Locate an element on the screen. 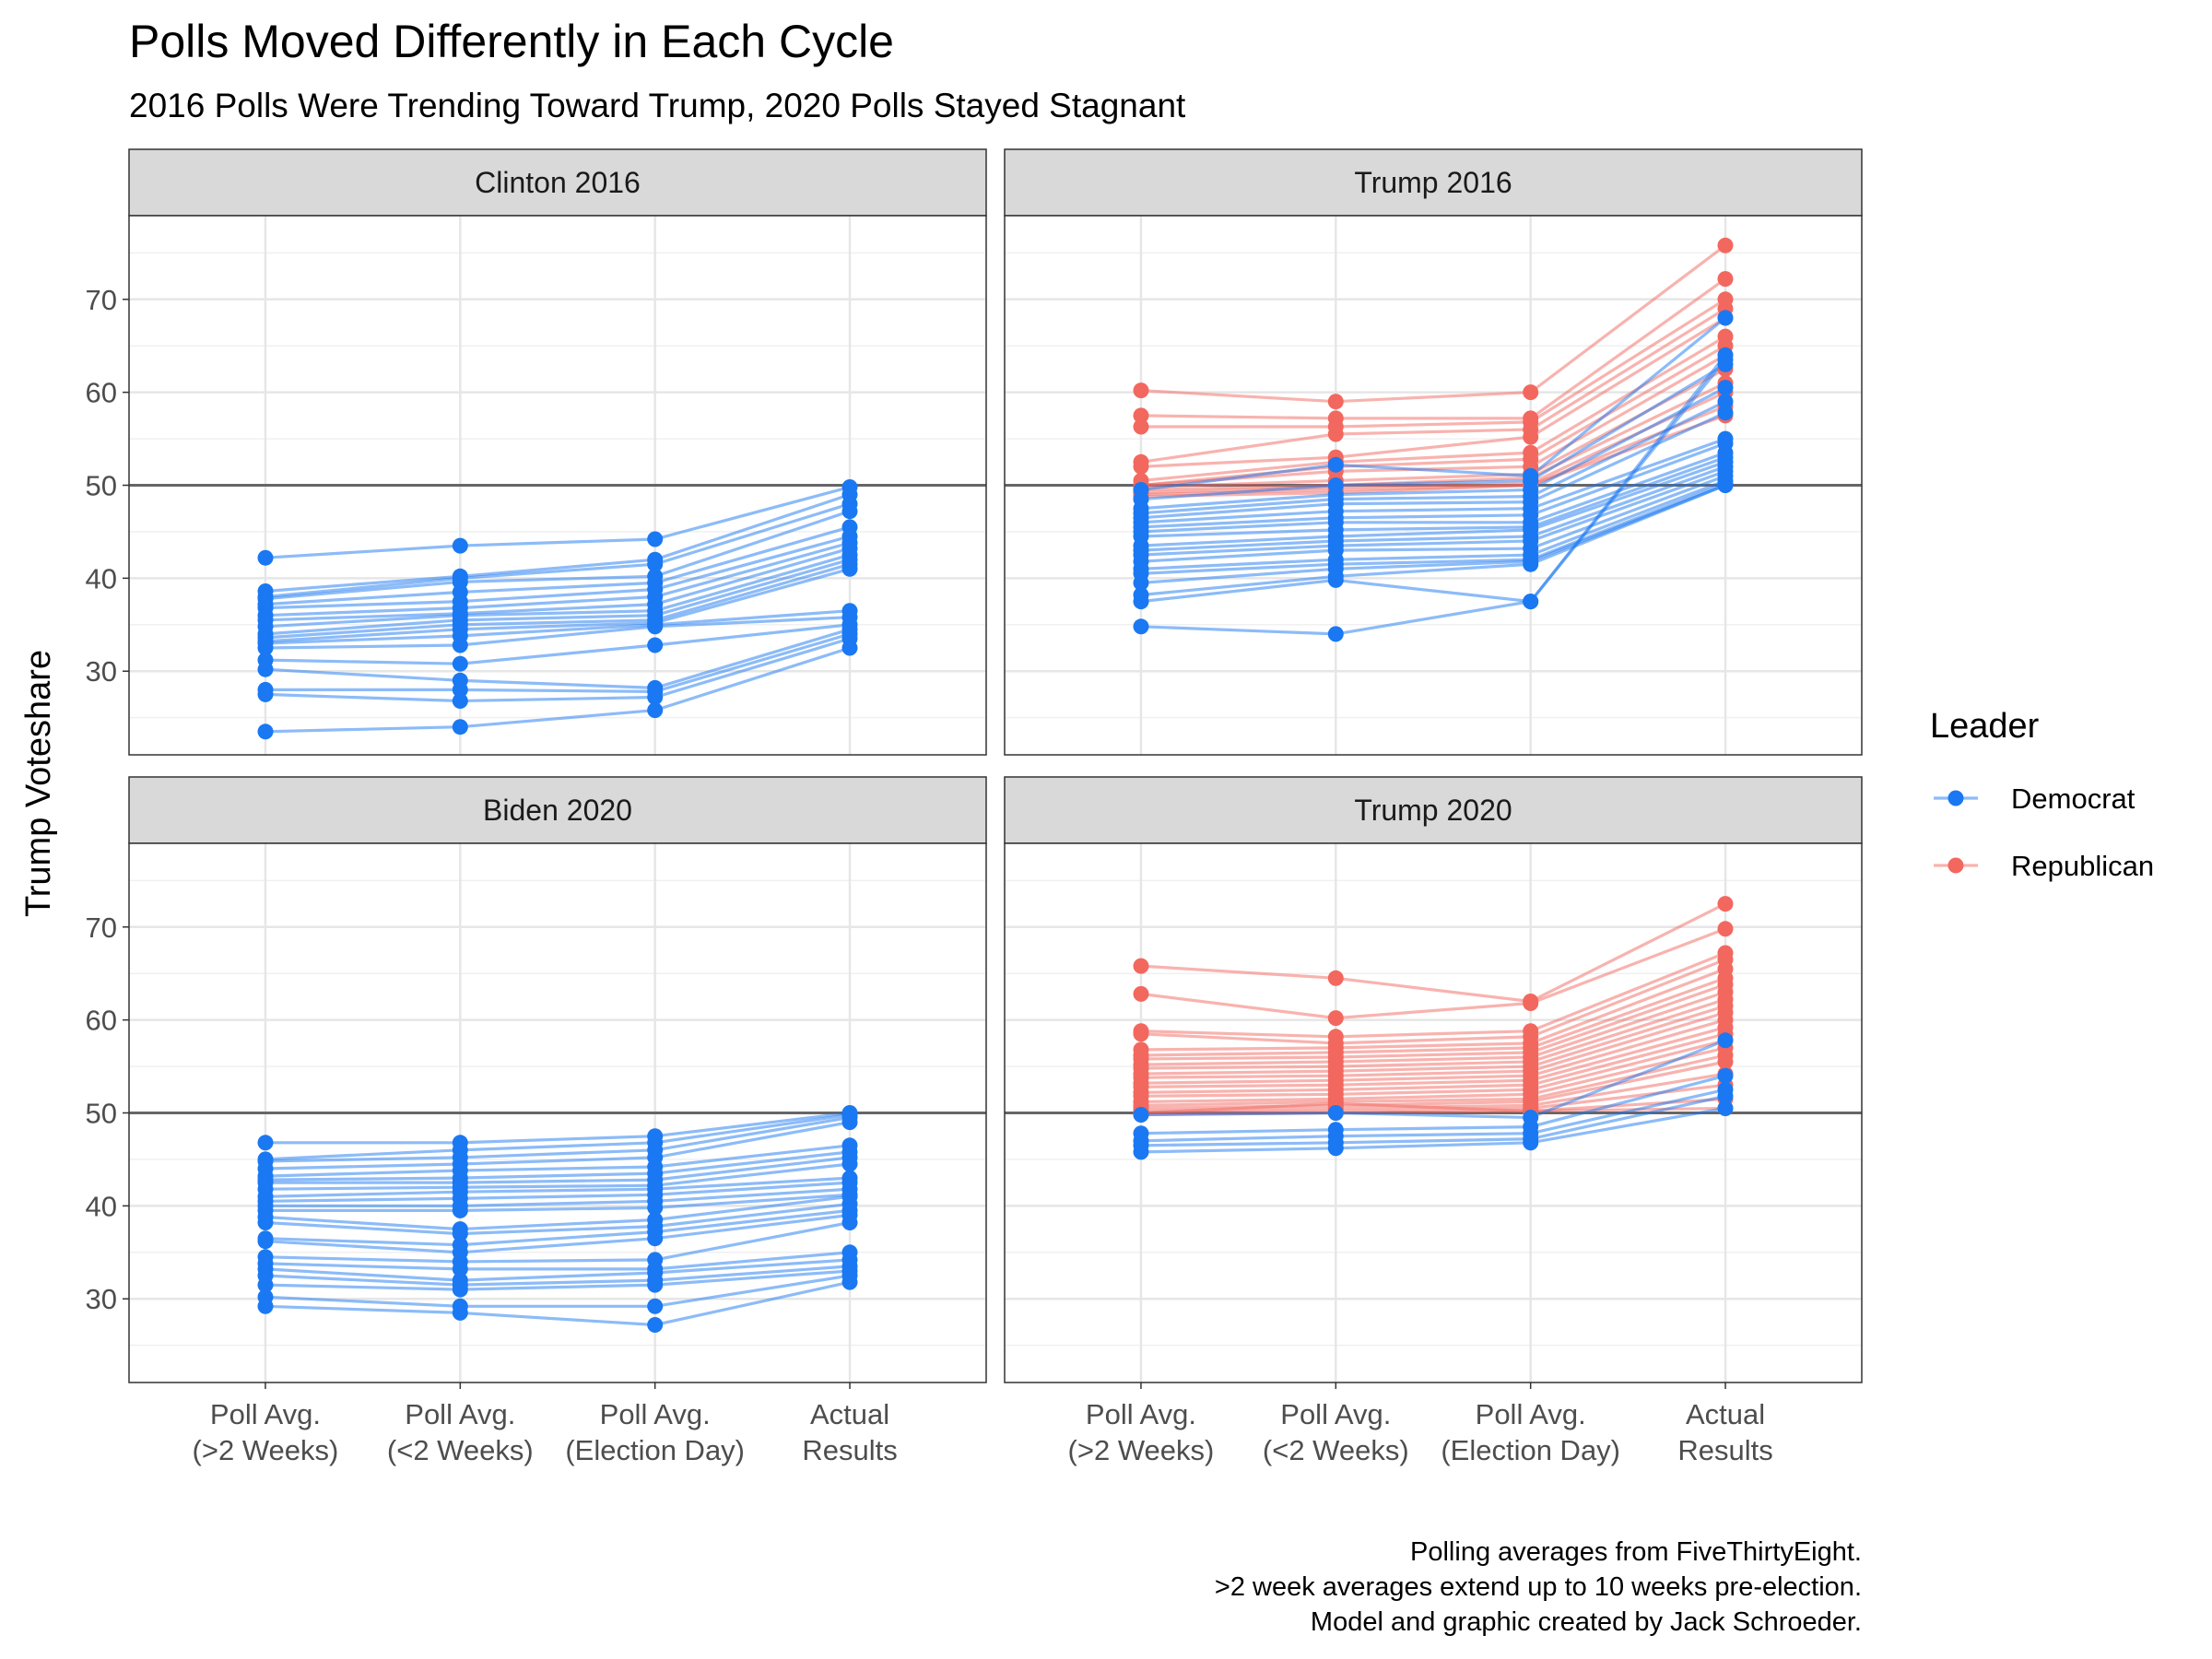 This screenshot has height=1659, width=2212. legend: Leader Democrat Republican is located at coordinates (2042, 794).